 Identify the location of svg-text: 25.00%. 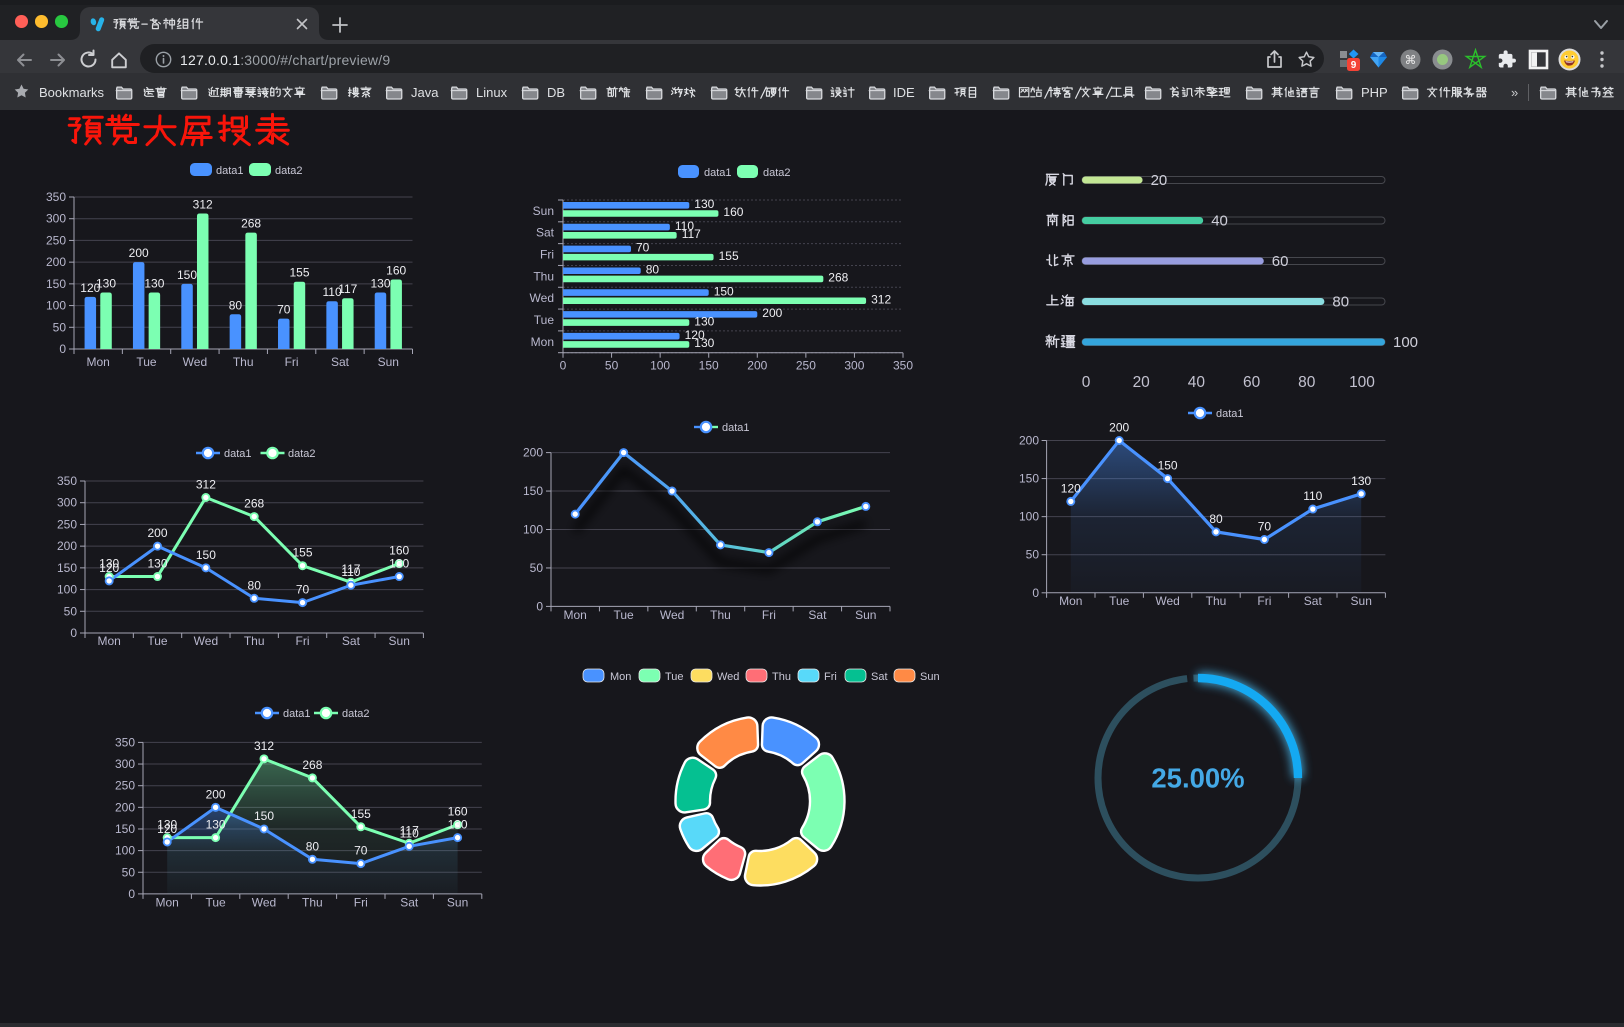
(1197, 778).